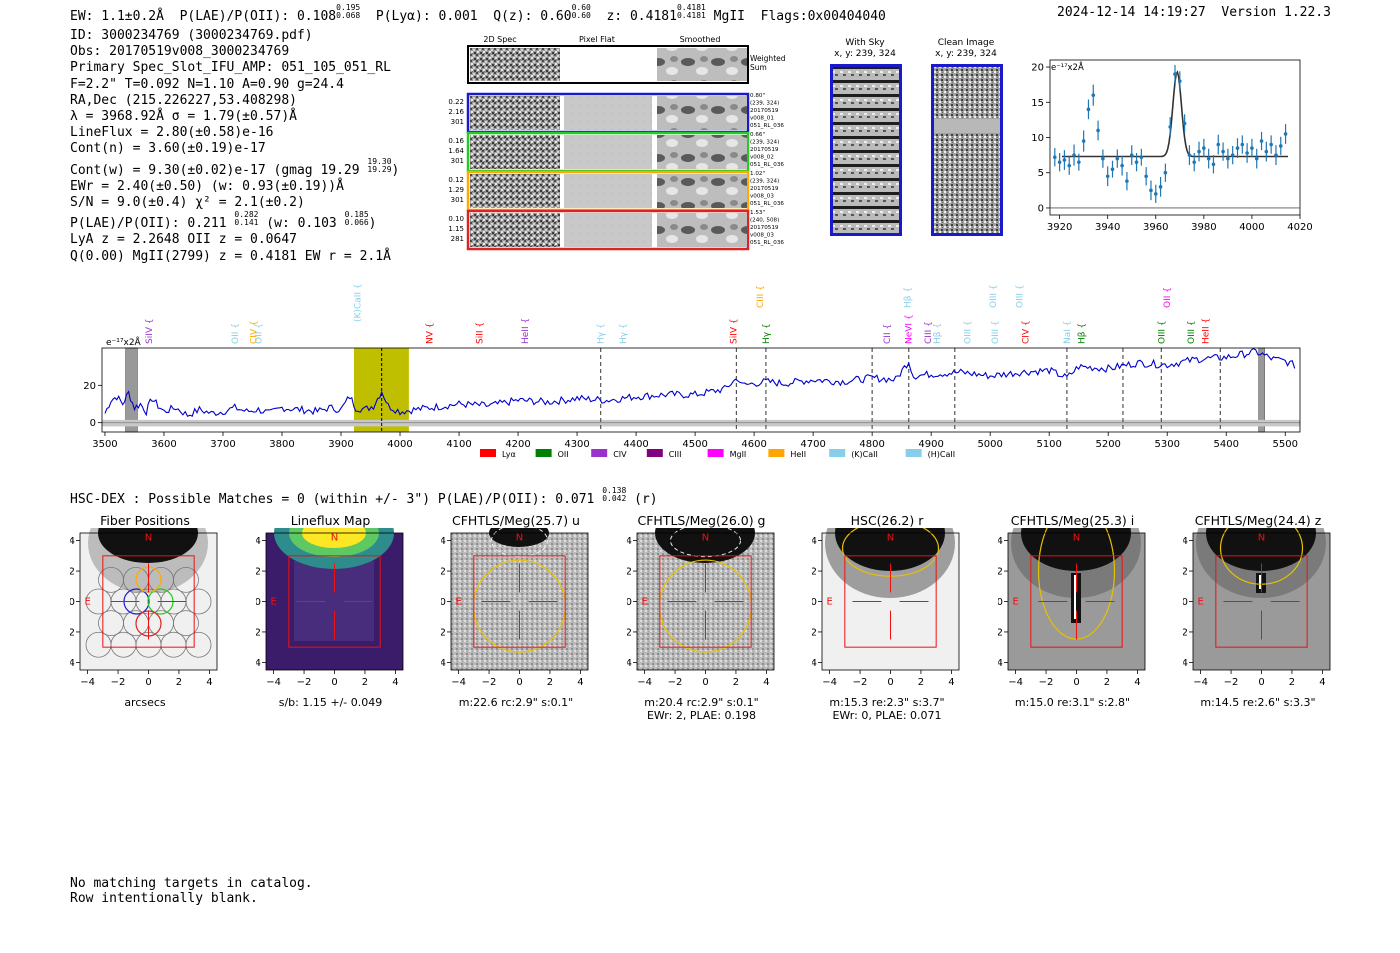  Describe the element at coordinates (1203, 227) in the screenshot. I see `zoom-xtick-label: 3980` at that location.